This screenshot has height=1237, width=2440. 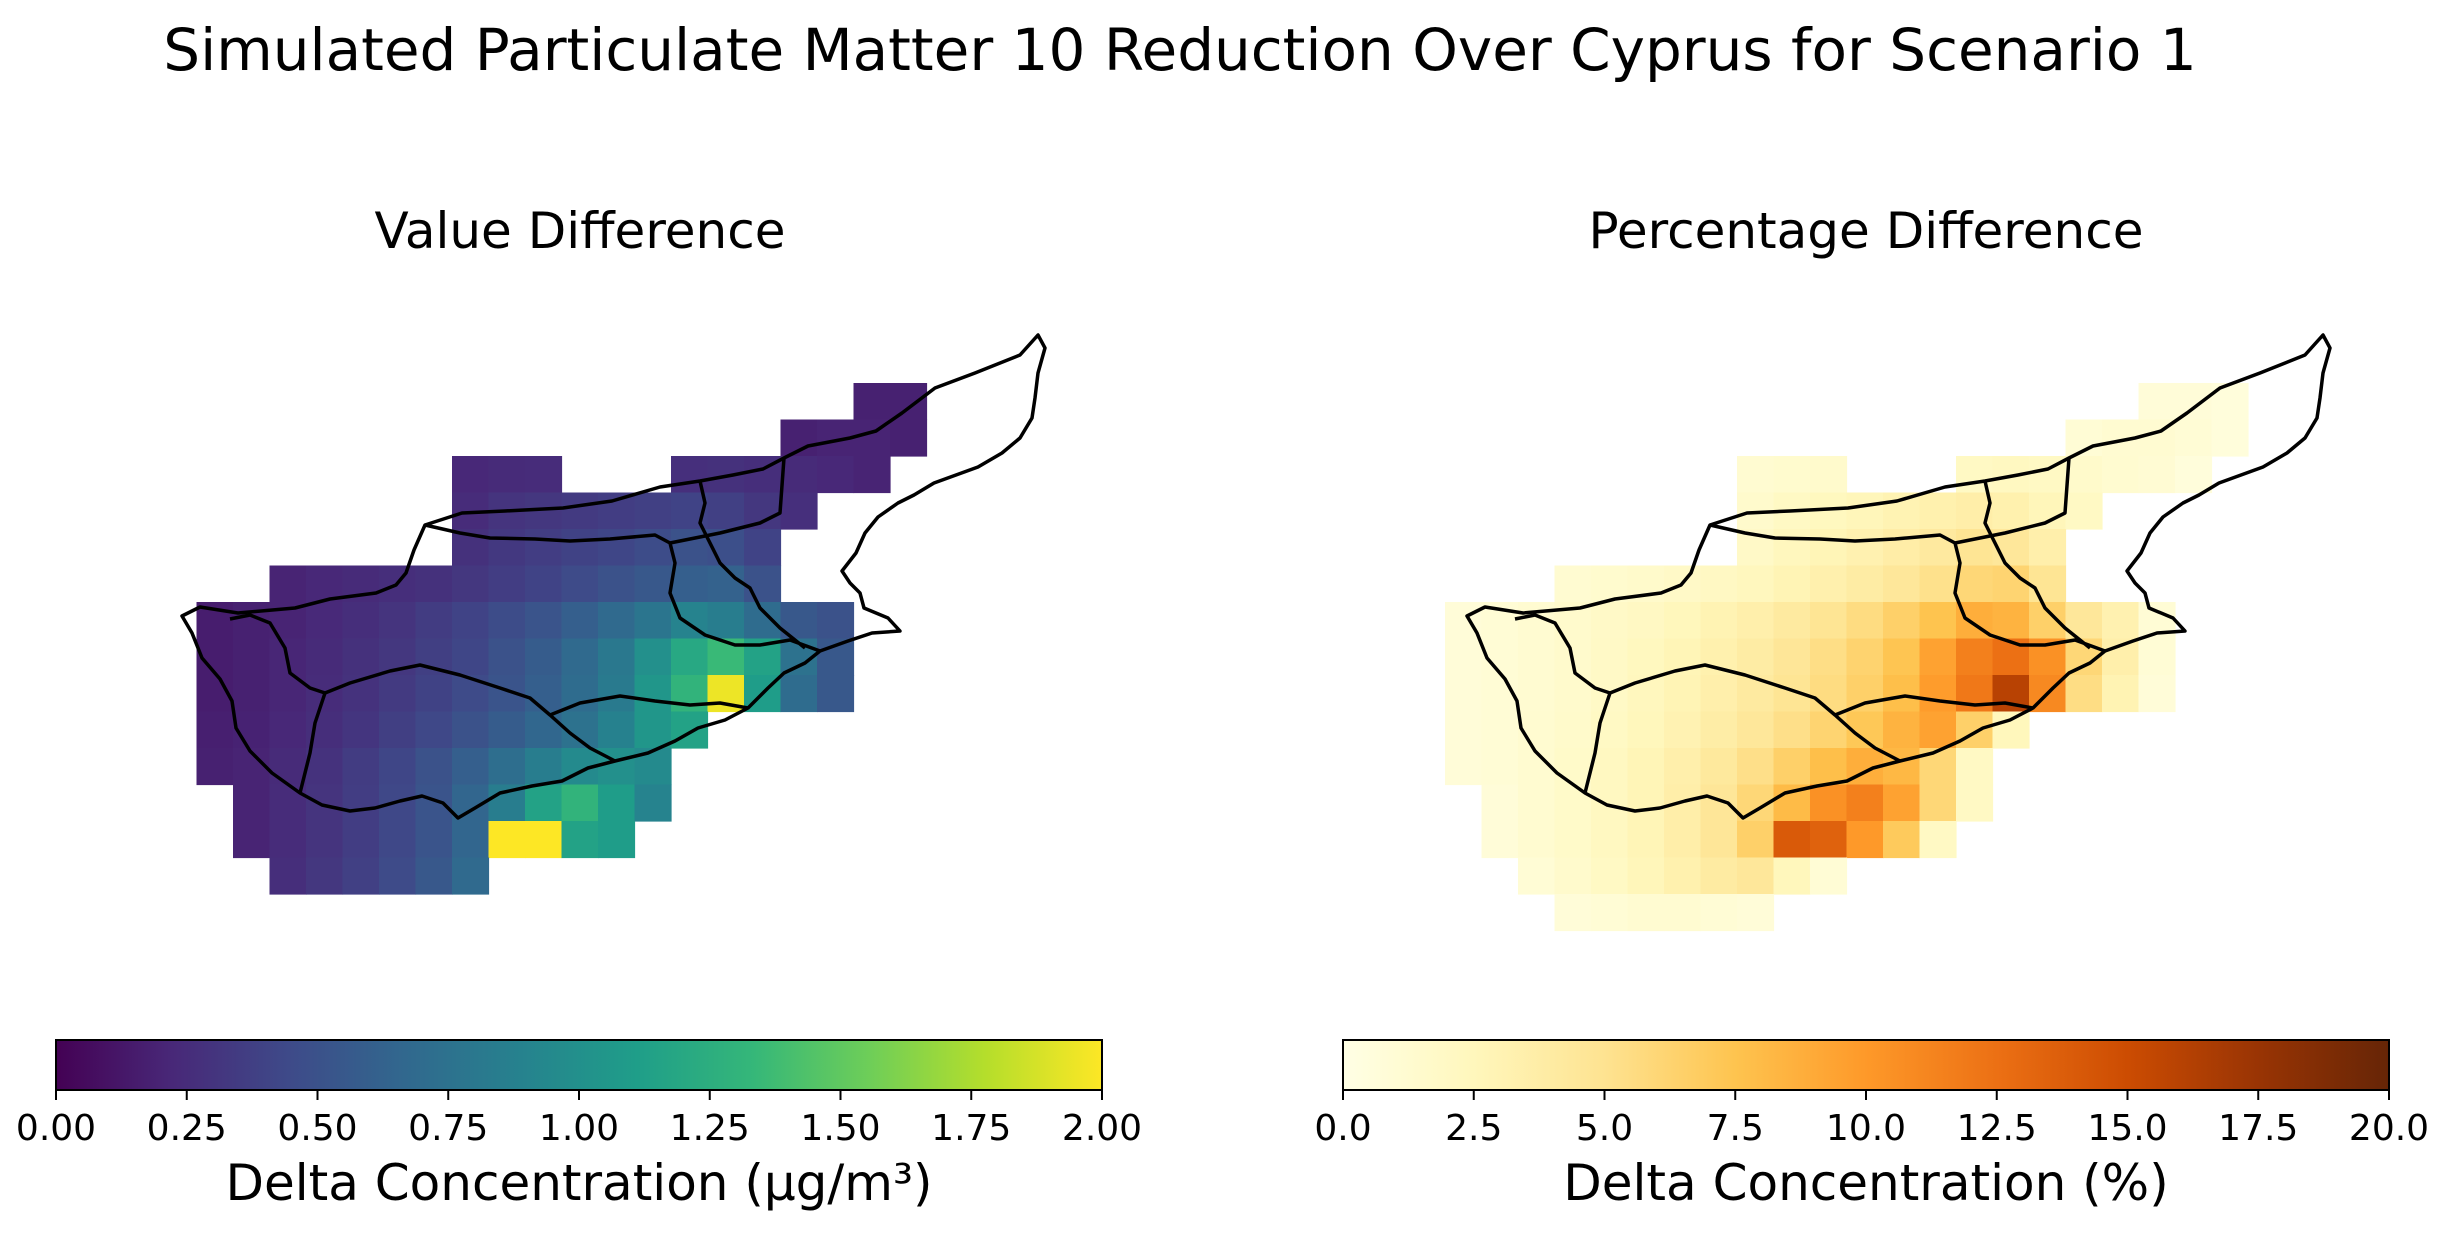 What do you see at coordinates (448, 1128) in the screenshot?
I see `colorbar-tick-label: 0.75` at bounding box center [448, 1128].